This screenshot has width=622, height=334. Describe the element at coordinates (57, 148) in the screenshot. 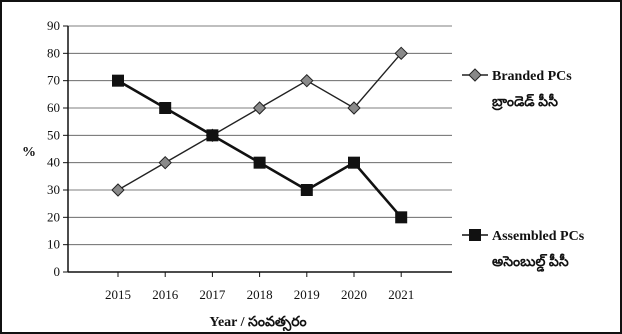

I see `y-tick-labels: 0 10 20 30 40 50 60 70 80 90` at that location.